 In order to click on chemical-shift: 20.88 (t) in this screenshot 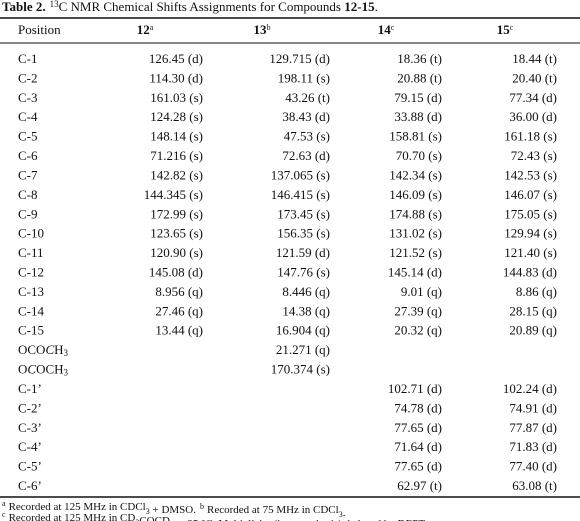, I will do `click(419, 77)`.